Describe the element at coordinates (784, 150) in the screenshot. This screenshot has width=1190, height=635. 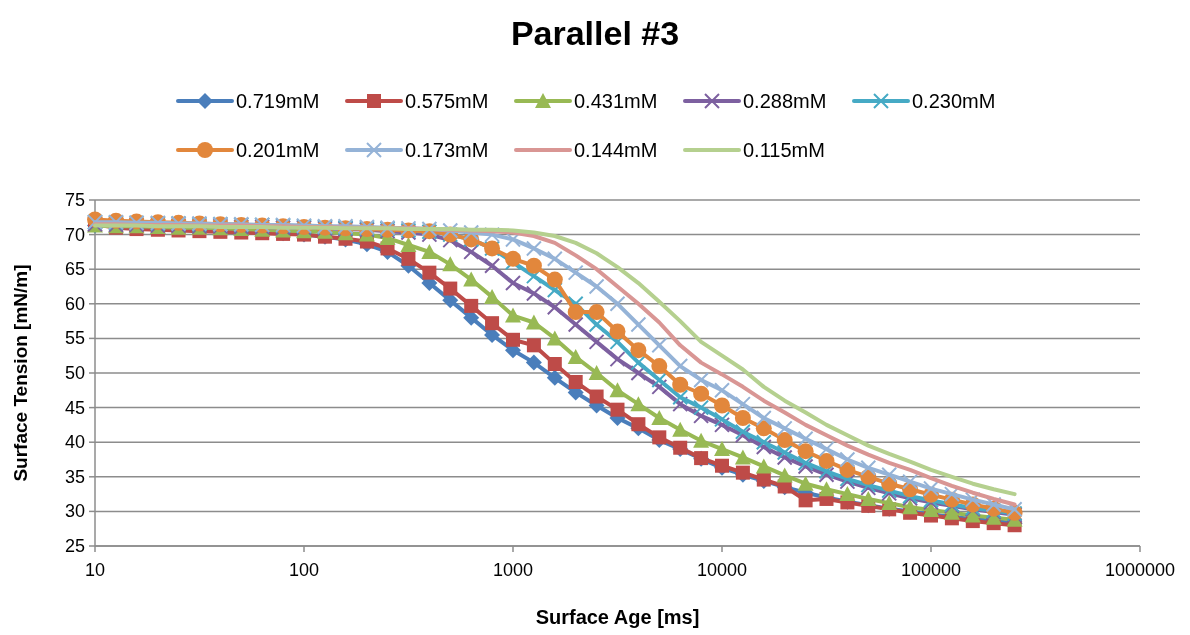
I see `legend-label: 0.115mM` at that location.